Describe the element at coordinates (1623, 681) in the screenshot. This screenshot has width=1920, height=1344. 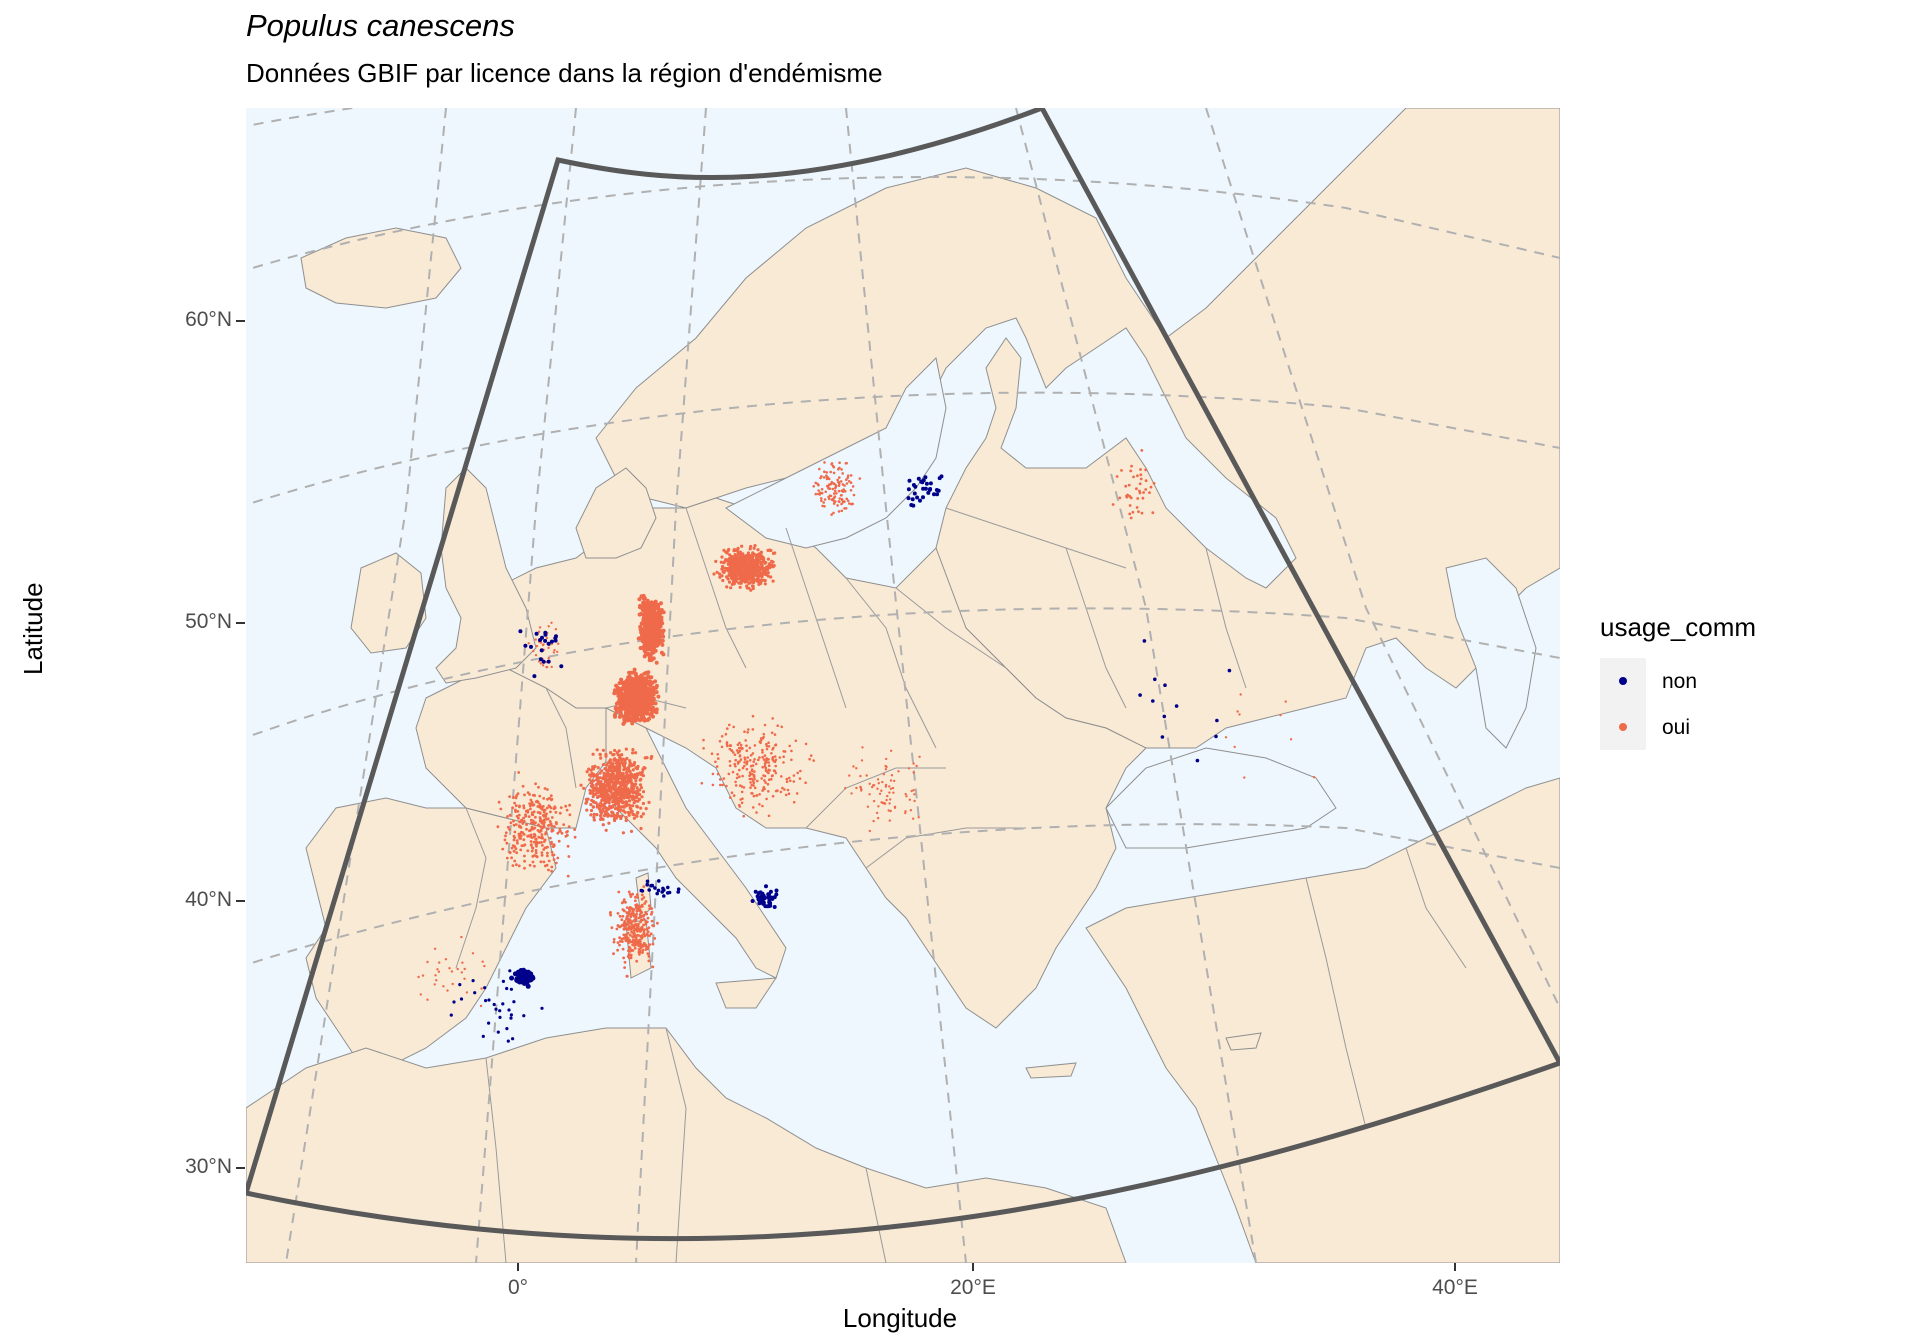
I see `legend-key-non` at that location.